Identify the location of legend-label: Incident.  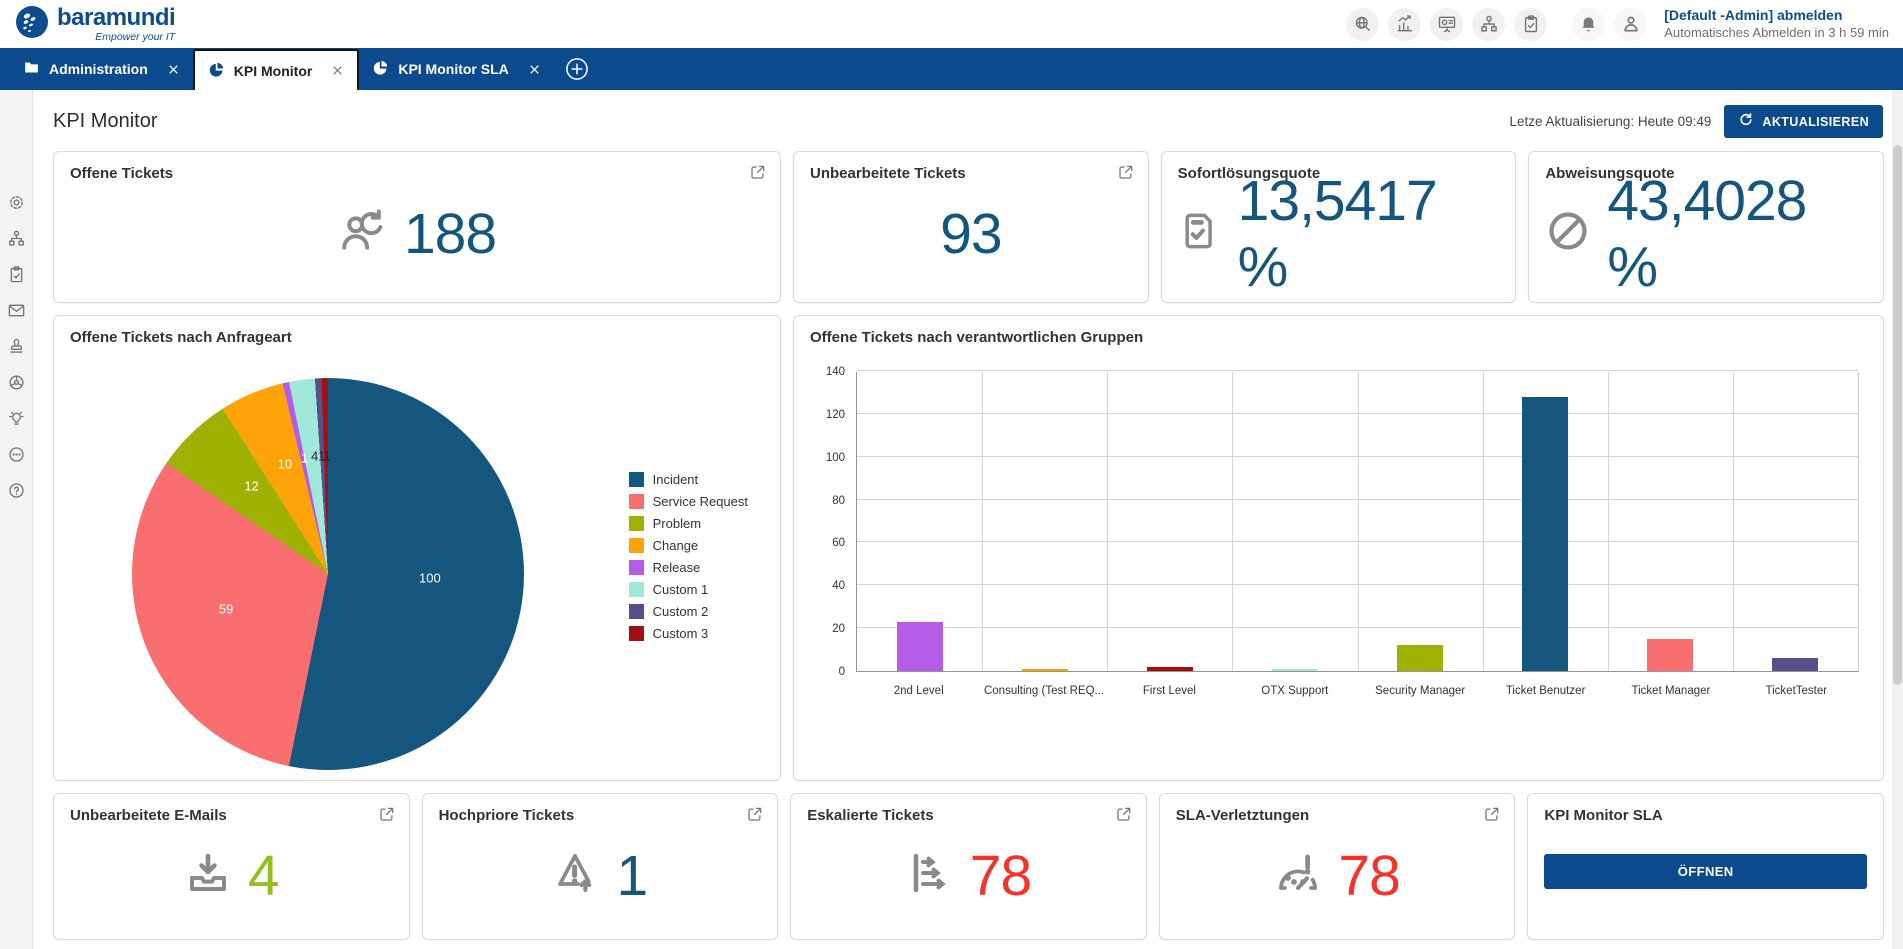
(675, 479).